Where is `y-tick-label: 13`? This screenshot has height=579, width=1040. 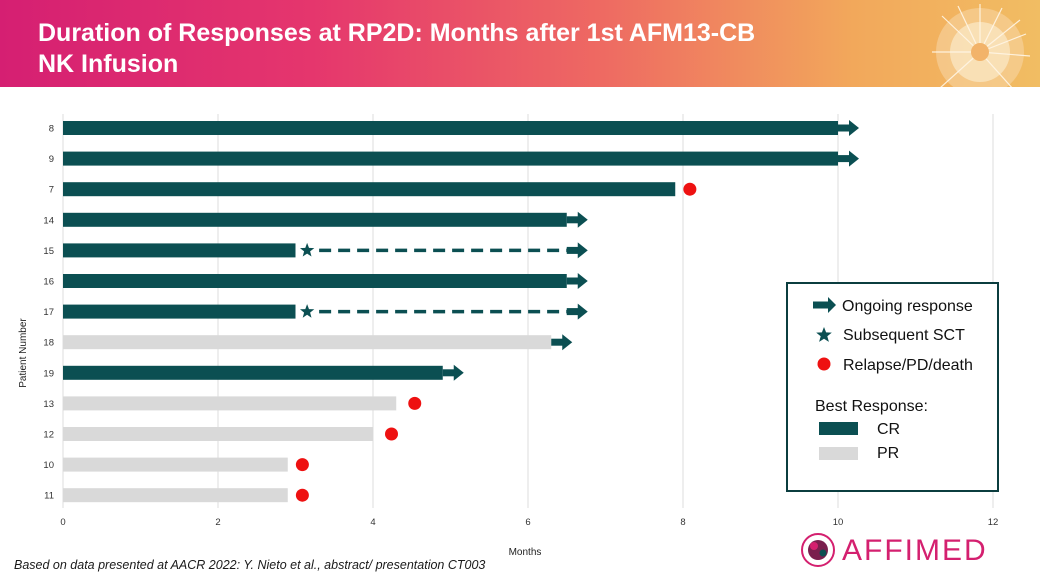
y-tick-label: 13 is located at coordinates (48, 404).